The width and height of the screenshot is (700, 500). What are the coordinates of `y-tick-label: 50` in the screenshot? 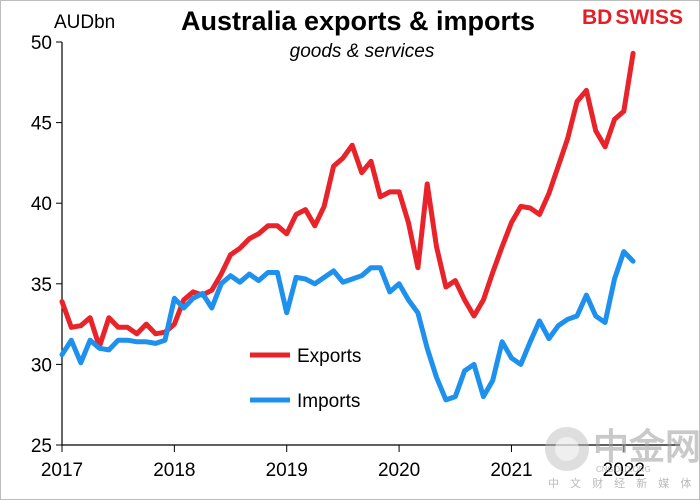 It's located at (41, 43).